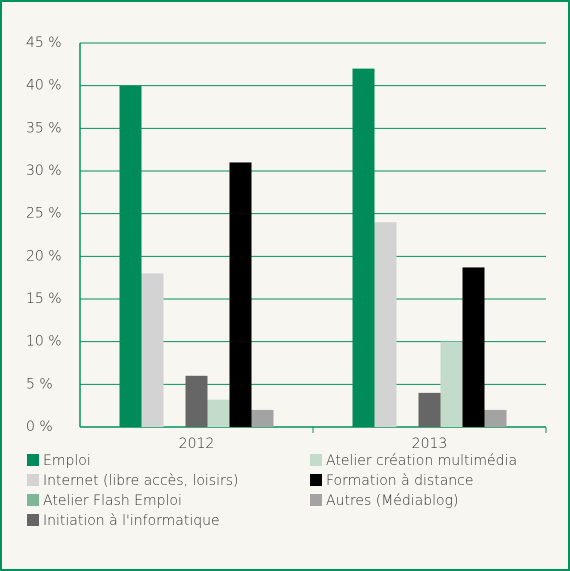 The width and height of the screenshot is (570, 571). I want to click on y-tick-label: 45 %, so click(44, 43).